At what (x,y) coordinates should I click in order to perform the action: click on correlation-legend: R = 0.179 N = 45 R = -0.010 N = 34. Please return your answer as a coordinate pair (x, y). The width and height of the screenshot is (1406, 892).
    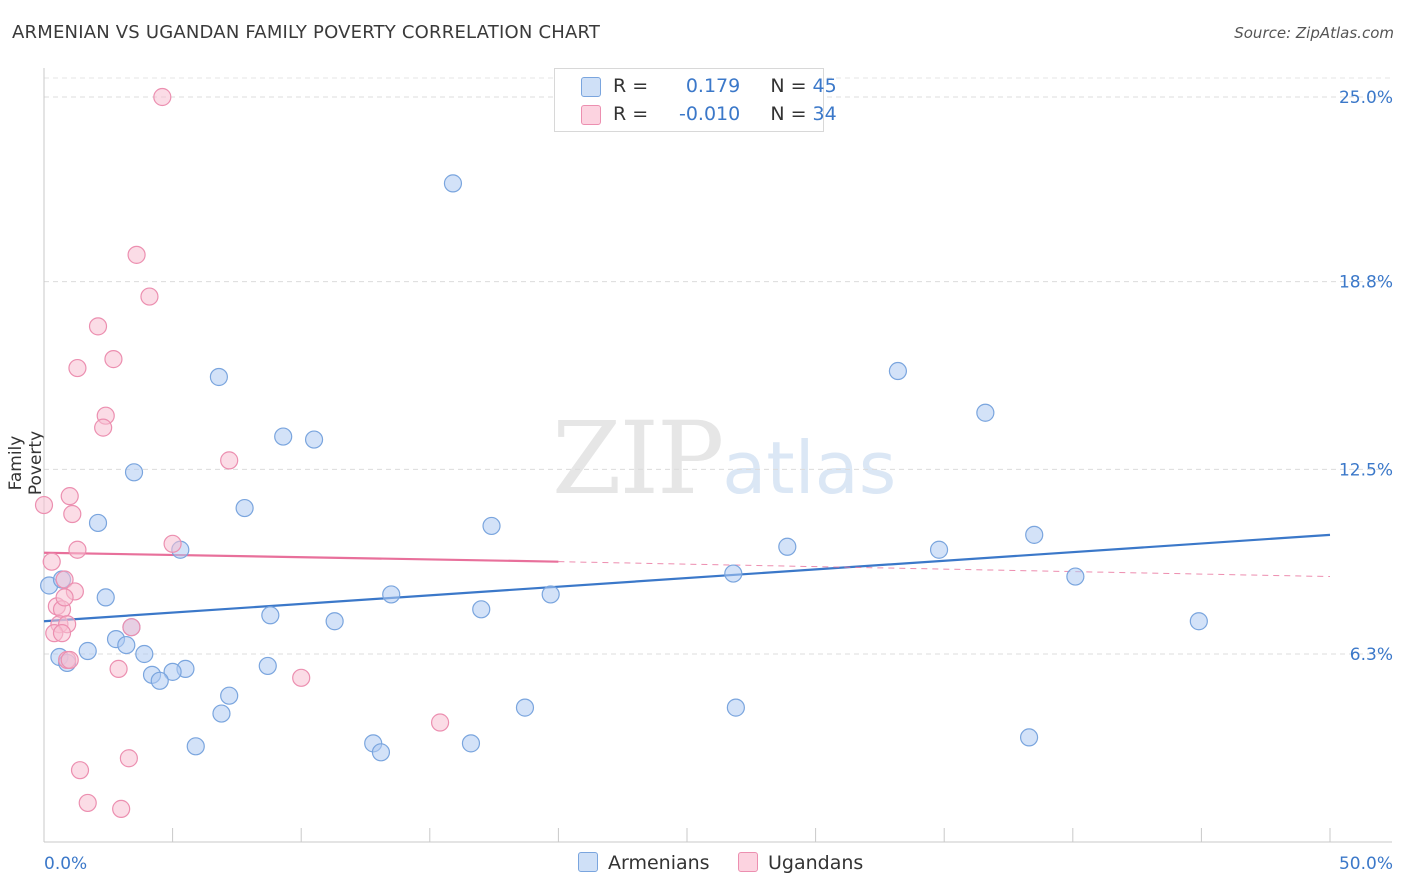
    Looking at the image, I should click on (695, 100).